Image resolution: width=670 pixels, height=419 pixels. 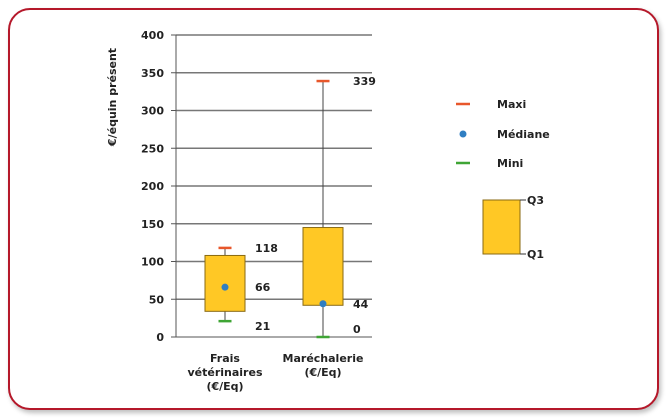 What do you see at coordinates (323, 358) in the screenshot?
I see `x-label-line: Maréchalerie` at bounding box center [323, 358].